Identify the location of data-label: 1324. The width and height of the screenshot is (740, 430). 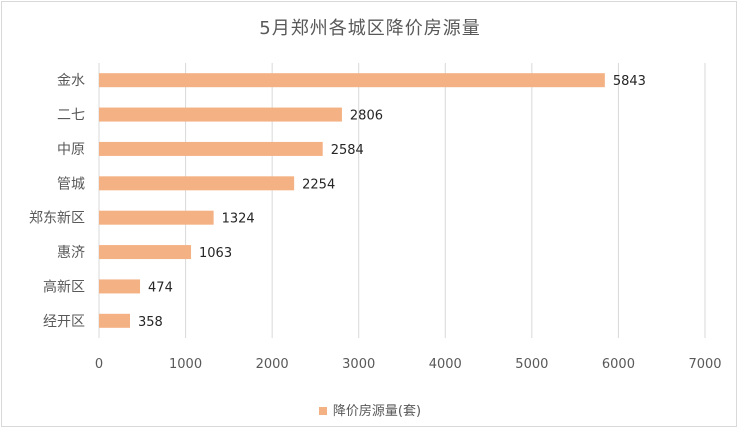
(238, 219).